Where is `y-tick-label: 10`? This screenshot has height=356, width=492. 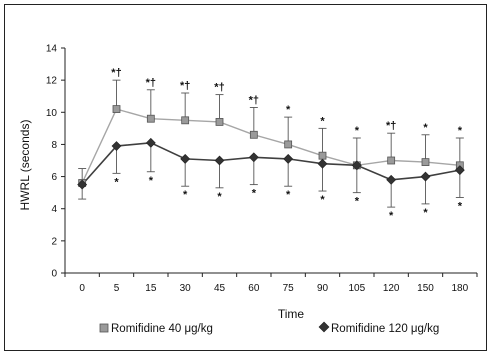 y-tick-label: 10 is located at coordinates (52, 113).